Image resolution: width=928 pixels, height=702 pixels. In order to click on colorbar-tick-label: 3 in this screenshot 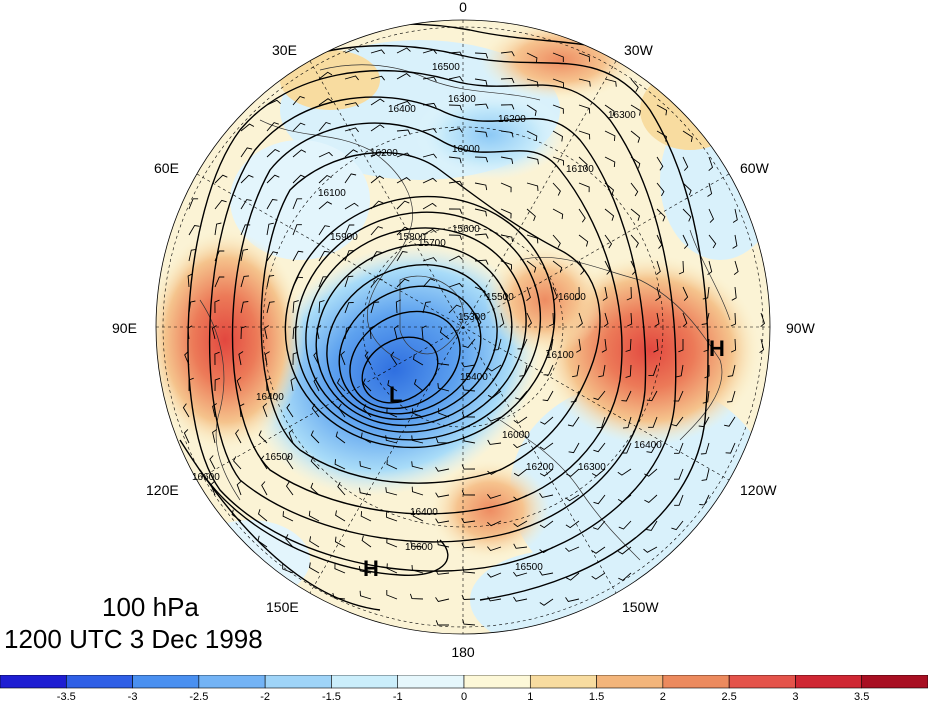, I will do `click(795, 696)`.